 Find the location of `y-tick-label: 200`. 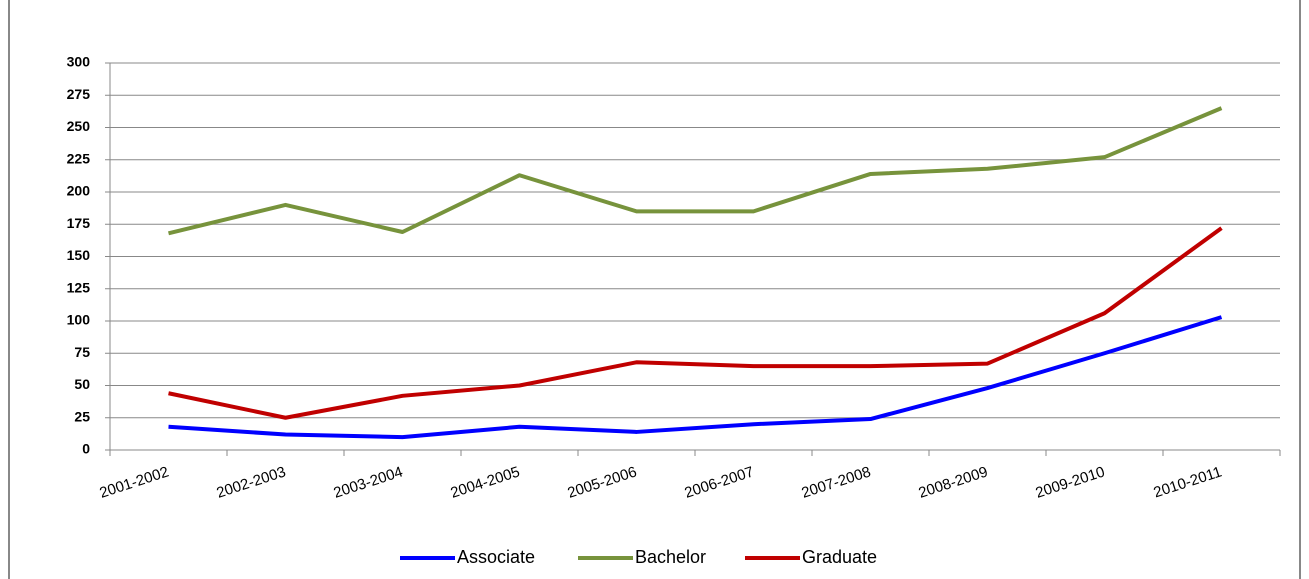

y-tick-label: 200 is located at coordinates (79, 191).